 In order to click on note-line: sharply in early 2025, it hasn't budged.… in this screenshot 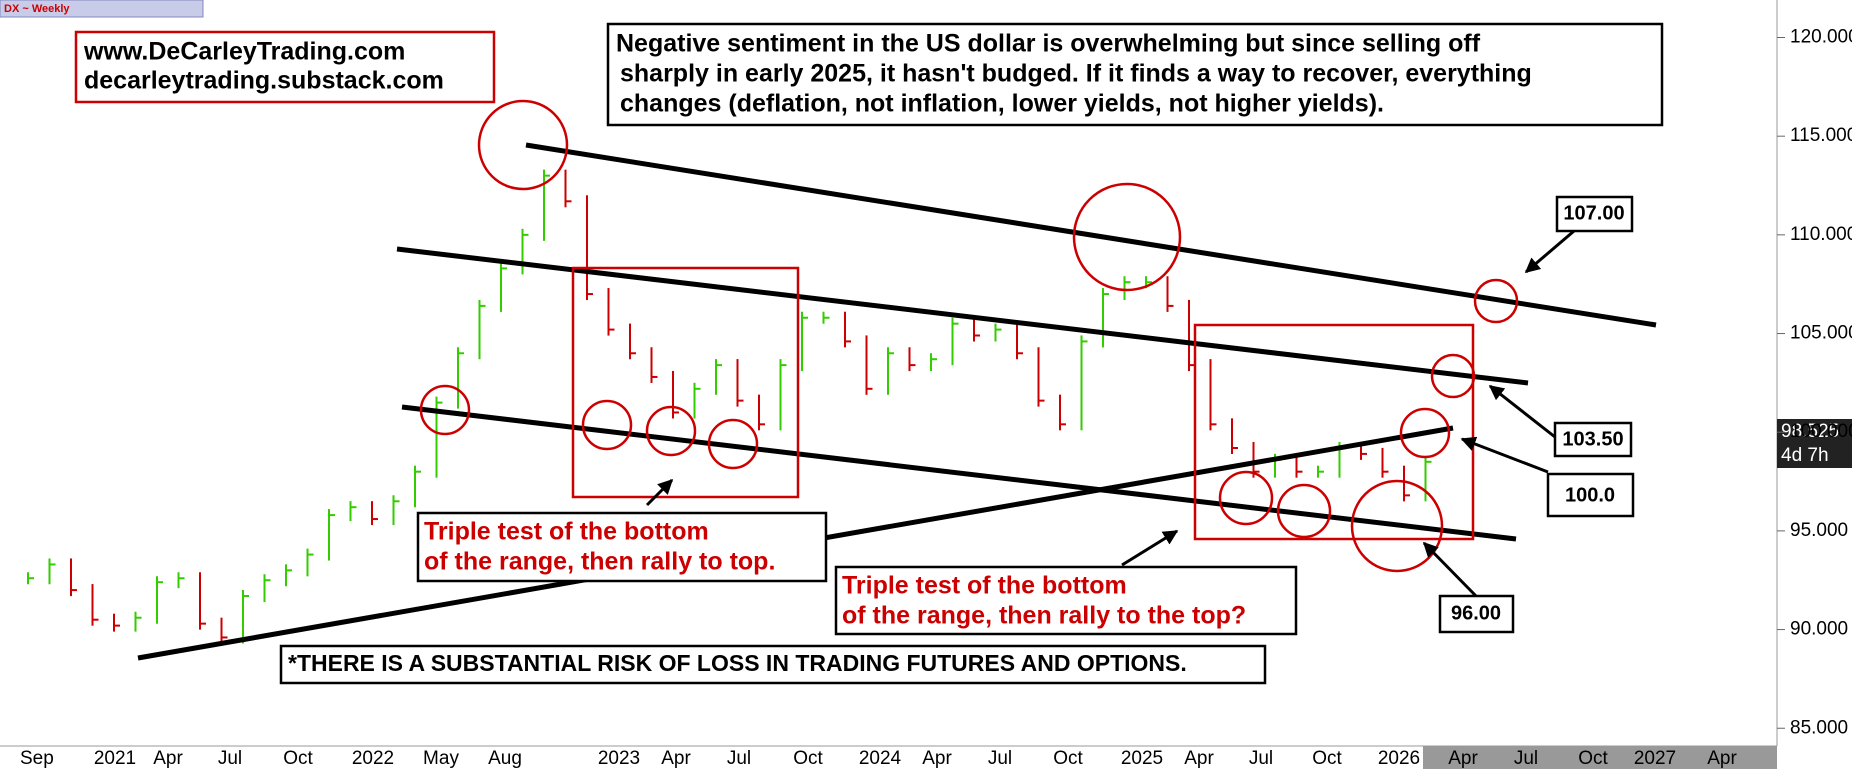, I will do `click(1076, 74)`.